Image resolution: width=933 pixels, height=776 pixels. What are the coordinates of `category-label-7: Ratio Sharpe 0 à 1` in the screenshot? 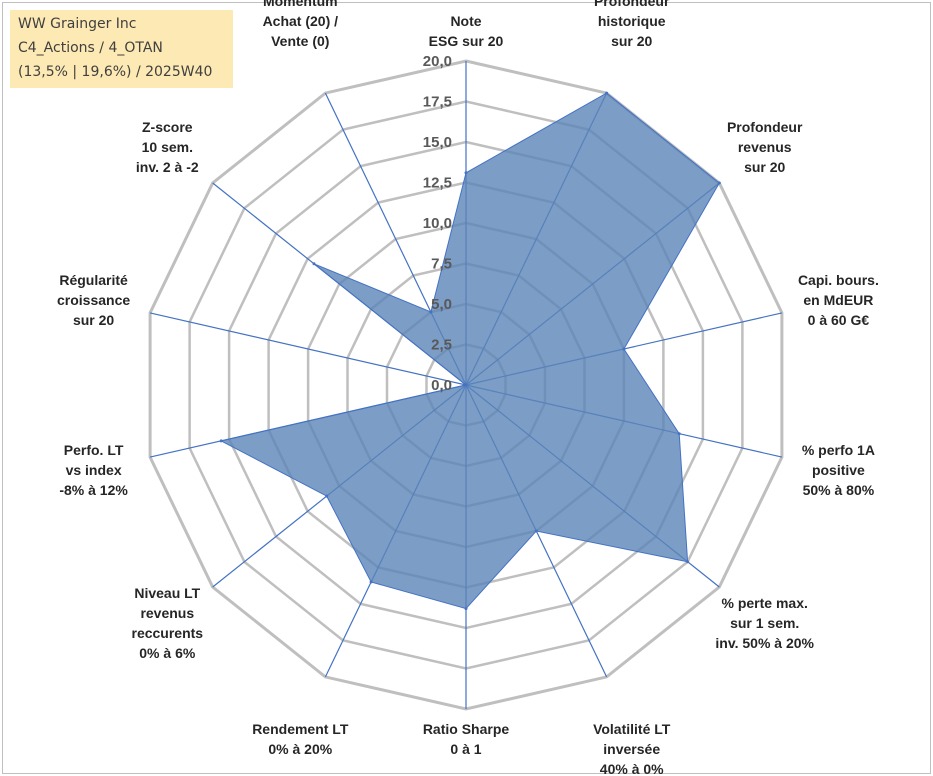 It's located at (466, 739).